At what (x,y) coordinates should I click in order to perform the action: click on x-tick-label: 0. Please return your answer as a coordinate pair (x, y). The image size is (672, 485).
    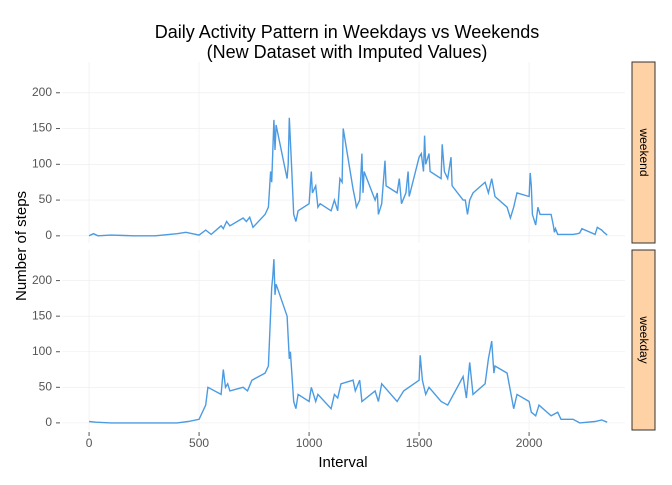
    Looking at the image, I should click on (89, 443).